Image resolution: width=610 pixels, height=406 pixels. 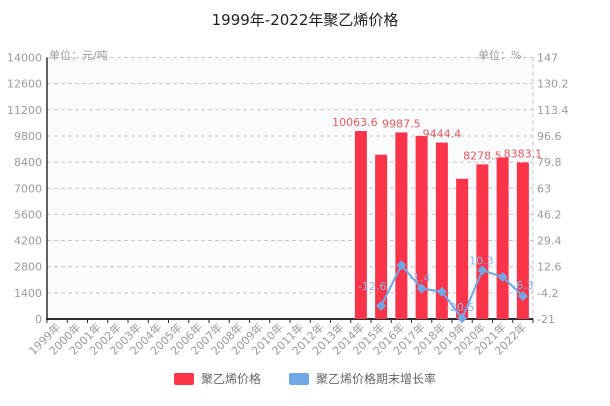 What do you see at coordinates (28, 136) in the screenshot?
I see `left-axis-tick-label: 9800` at bounding box center [28, 136].